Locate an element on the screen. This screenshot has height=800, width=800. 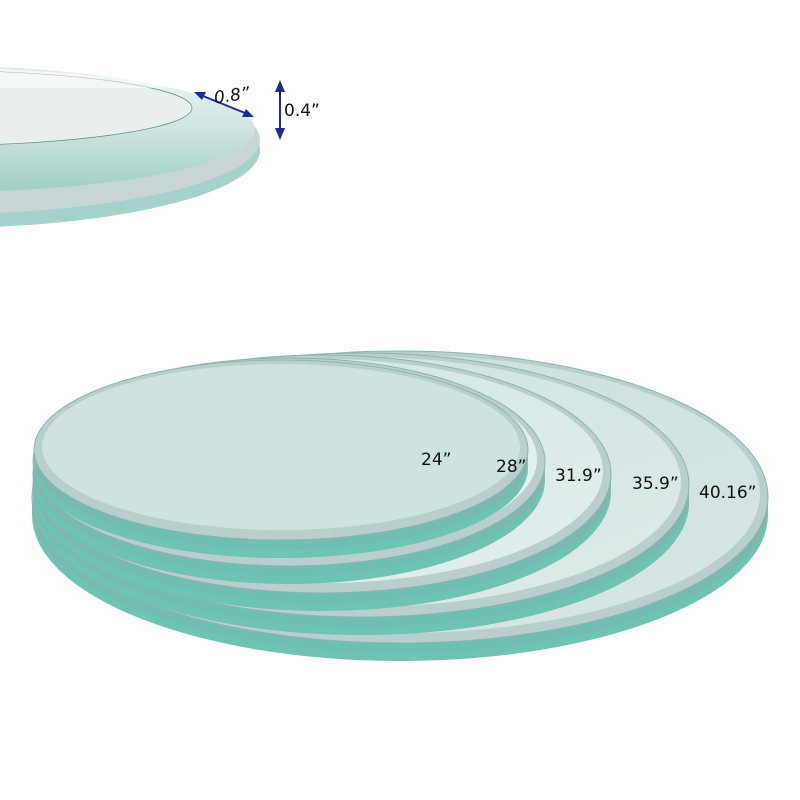
size-label-24: 24” is located at coordinates (436, 460).